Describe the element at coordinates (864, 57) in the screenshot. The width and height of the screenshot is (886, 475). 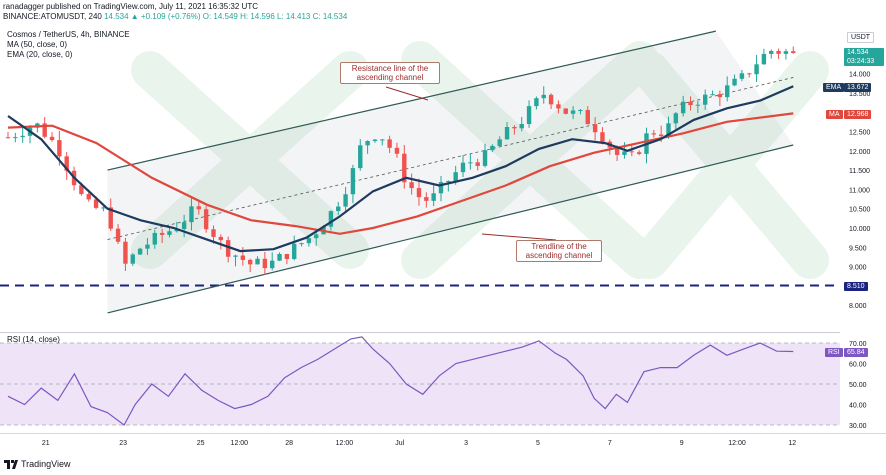
I see `last-price-tag: 14.534 03:24:33` at that location.